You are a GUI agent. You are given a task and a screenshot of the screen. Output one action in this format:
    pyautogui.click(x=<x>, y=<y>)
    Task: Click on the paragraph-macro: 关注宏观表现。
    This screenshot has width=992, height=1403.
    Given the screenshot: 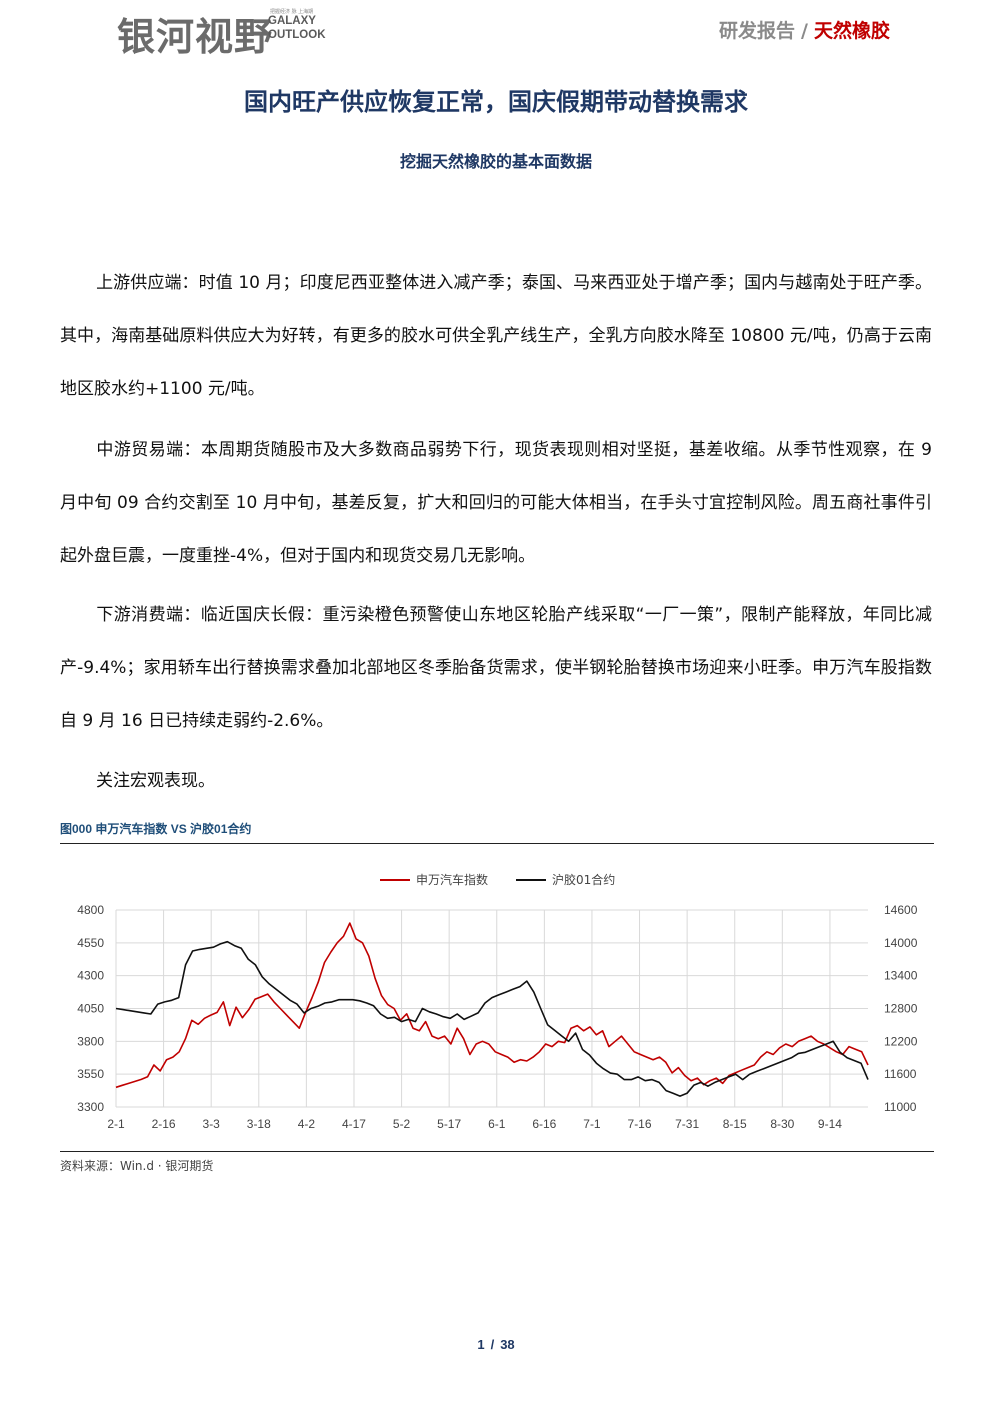 What is the action you would take?
    pyautogui.click(x=496, y=781)
    